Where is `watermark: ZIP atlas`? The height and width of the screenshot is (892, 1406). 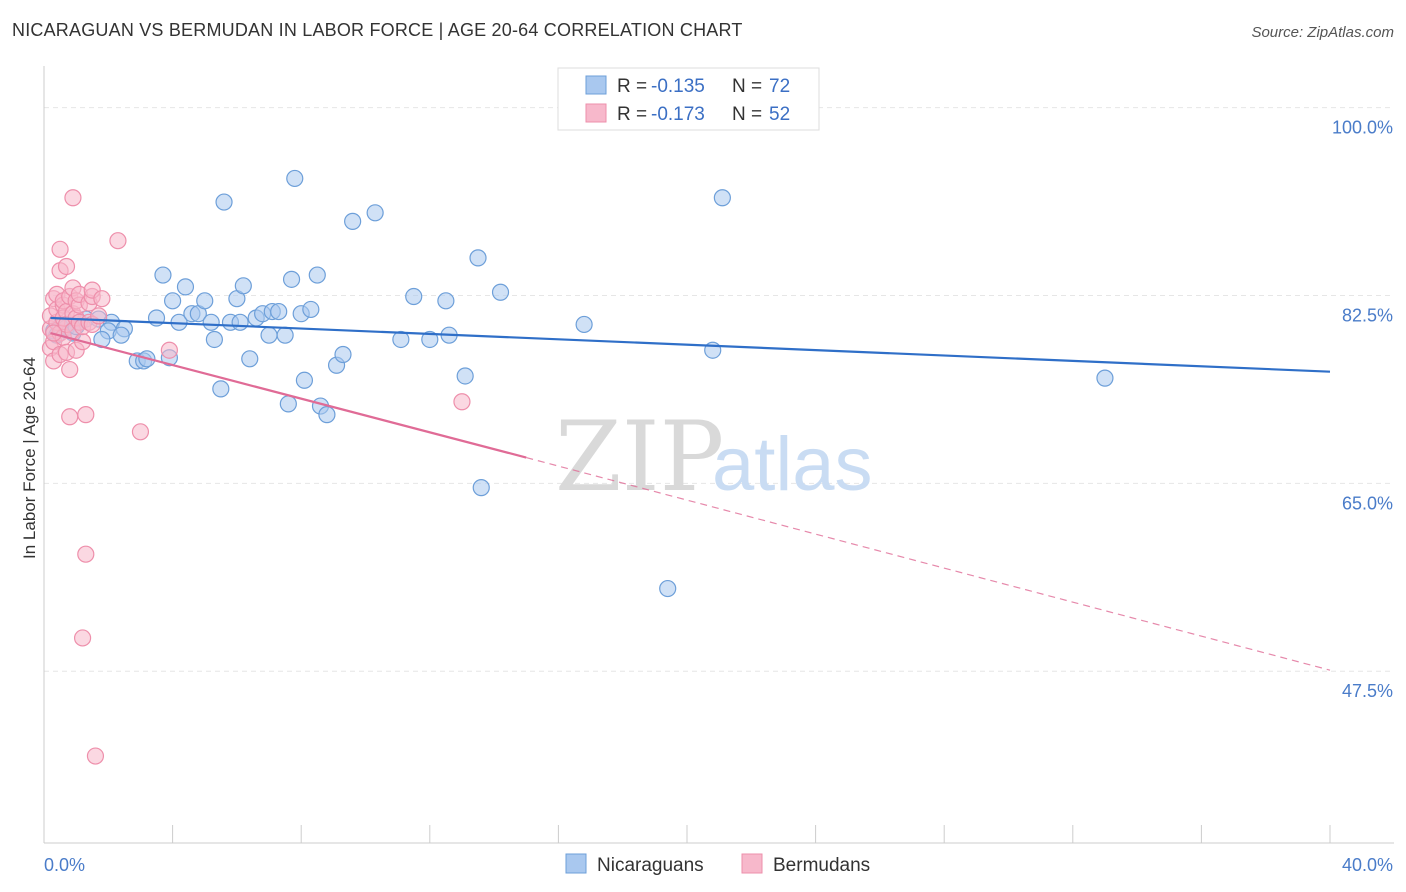
watermark: ZIP atlas is located at coordinates (714, 457).